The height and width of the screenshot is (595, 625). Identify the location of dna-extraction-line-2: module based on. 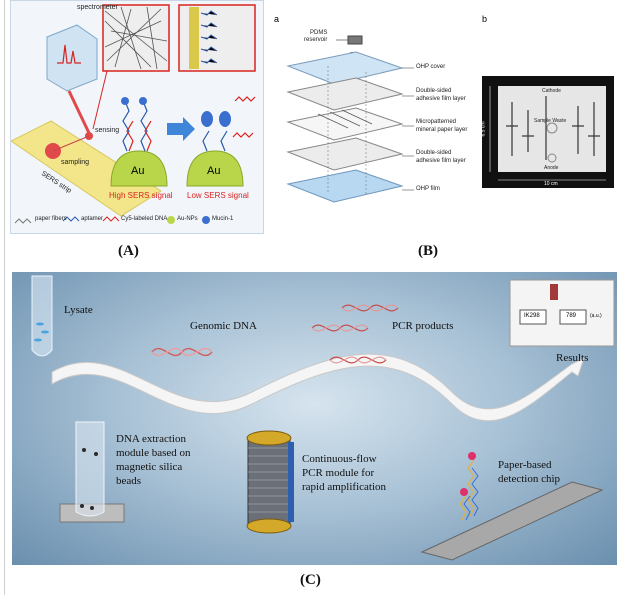
(153, 453).